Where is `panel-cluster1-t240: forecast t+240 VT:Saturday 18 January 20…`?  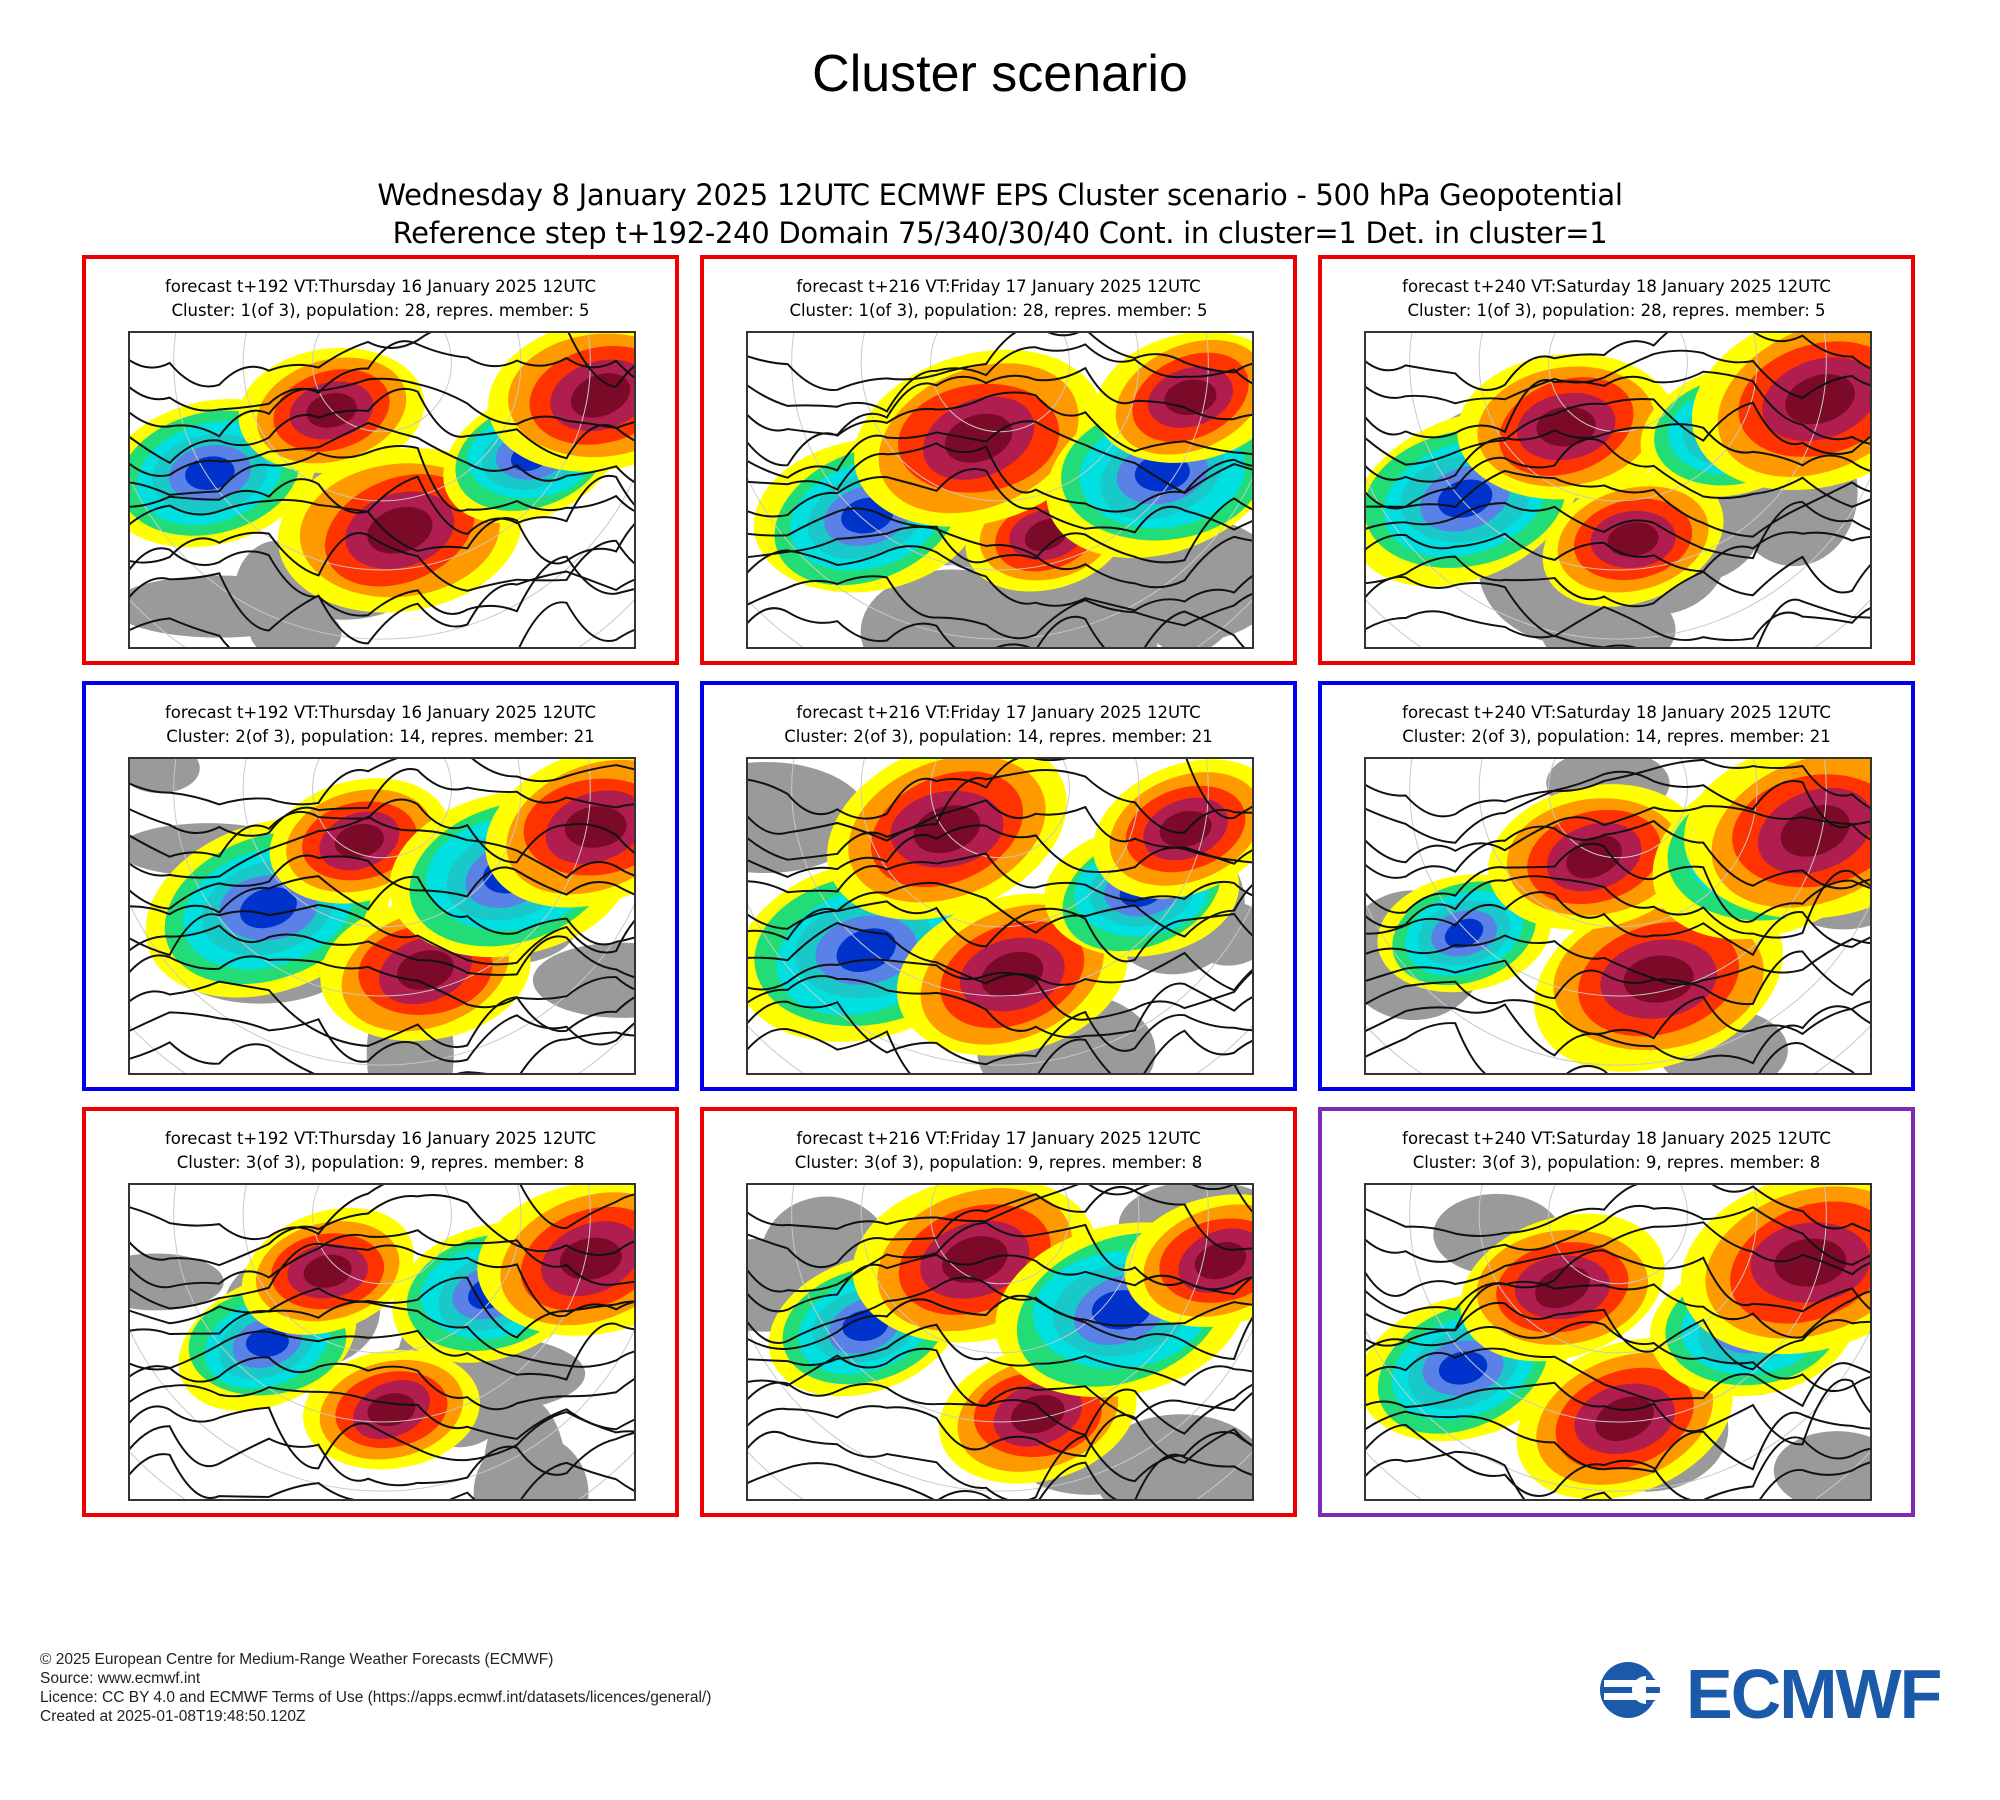
panel-cluster1-t240: forecast t+240 VT:Saturday 18 January 20… is located at coordinates (1616, 460).